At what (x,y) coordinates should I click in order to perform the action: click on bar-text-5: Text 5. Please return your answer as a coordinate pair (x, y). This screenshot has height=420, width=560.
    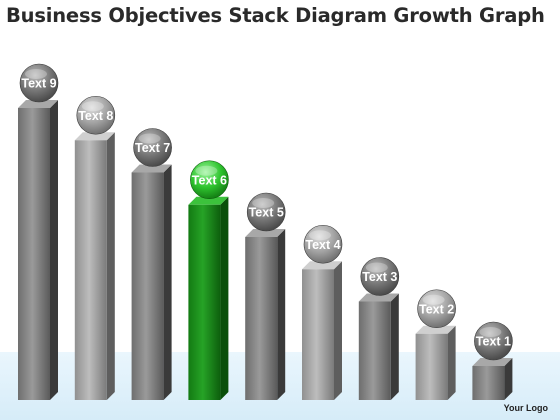
    Looking at the image, I should click on (265, 296).